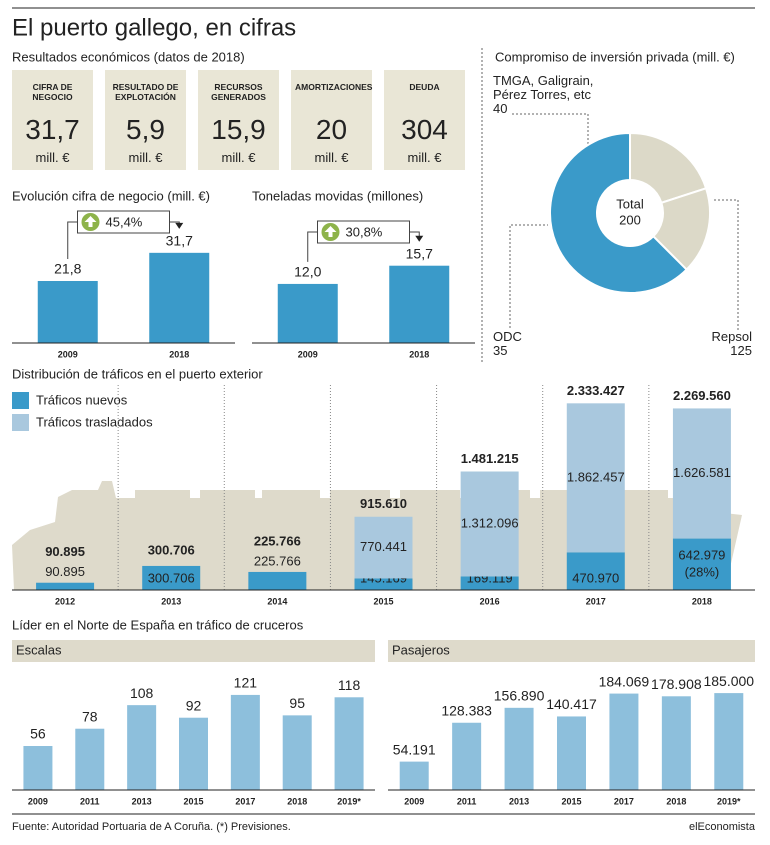 This screenshot has width=770, height=845. I want to click on annotation: 30,8%, so click(364, 231).